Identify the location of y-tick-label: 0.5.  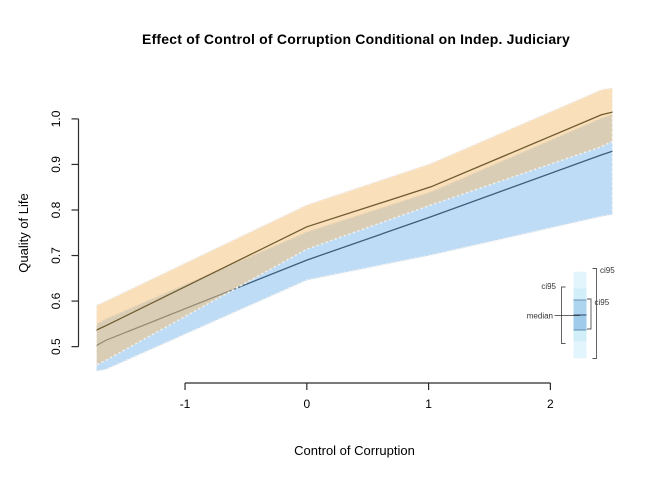
(56, 346).